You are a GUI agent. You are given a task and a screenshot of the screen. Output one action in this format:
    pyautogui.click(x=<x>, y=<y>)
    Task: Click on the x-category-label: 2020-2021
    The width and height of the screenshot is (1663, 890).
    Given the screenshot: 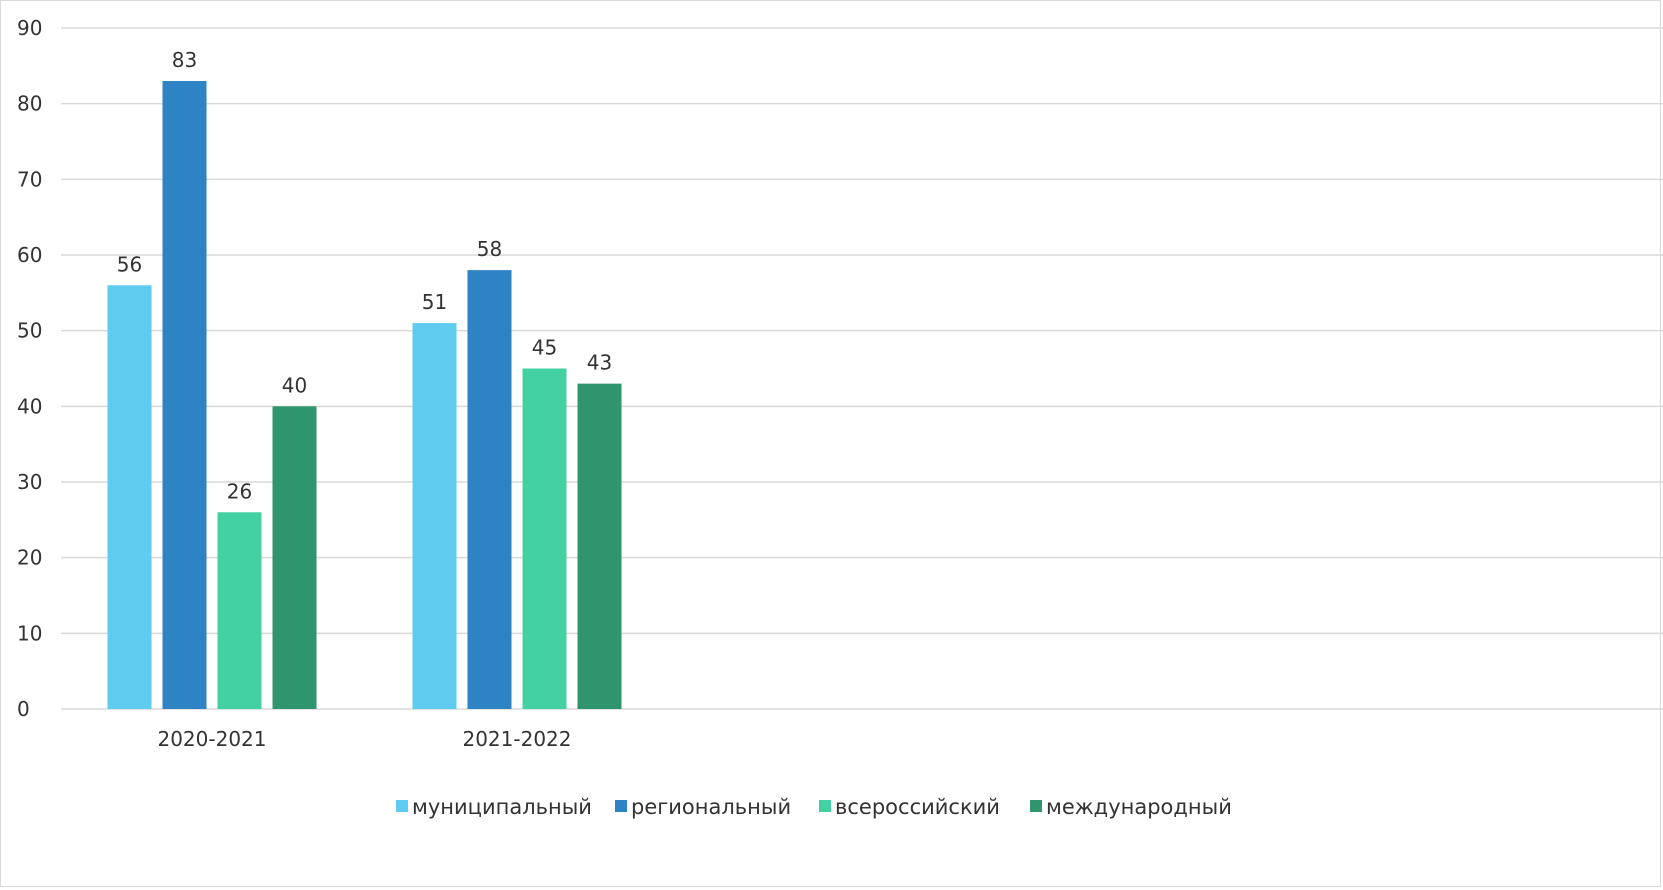 What is the action you would take?
    pyautogui.click(x=211, y=739)
    